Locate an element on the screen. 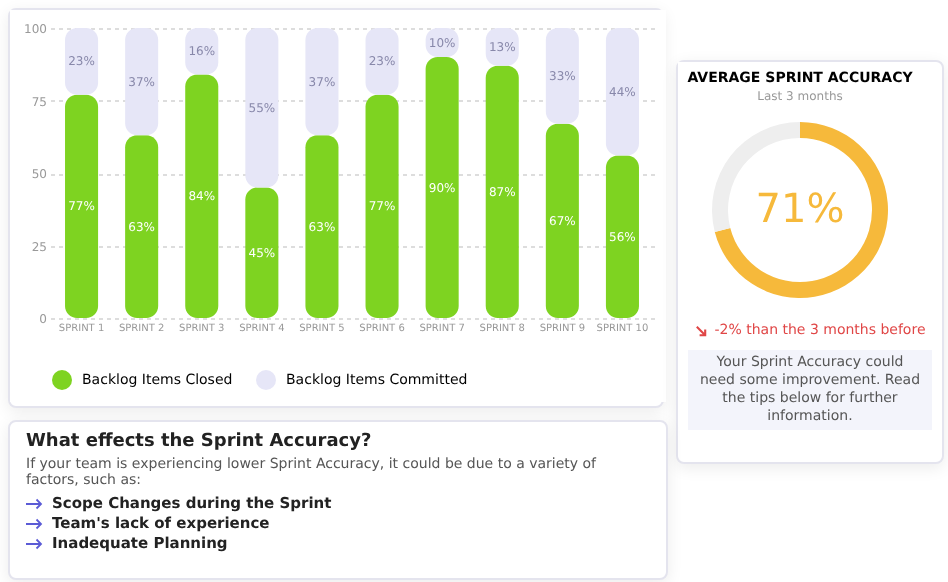 This screenshot has height=582, width=948. data-label: 71% is located at coordinates (800, 208).